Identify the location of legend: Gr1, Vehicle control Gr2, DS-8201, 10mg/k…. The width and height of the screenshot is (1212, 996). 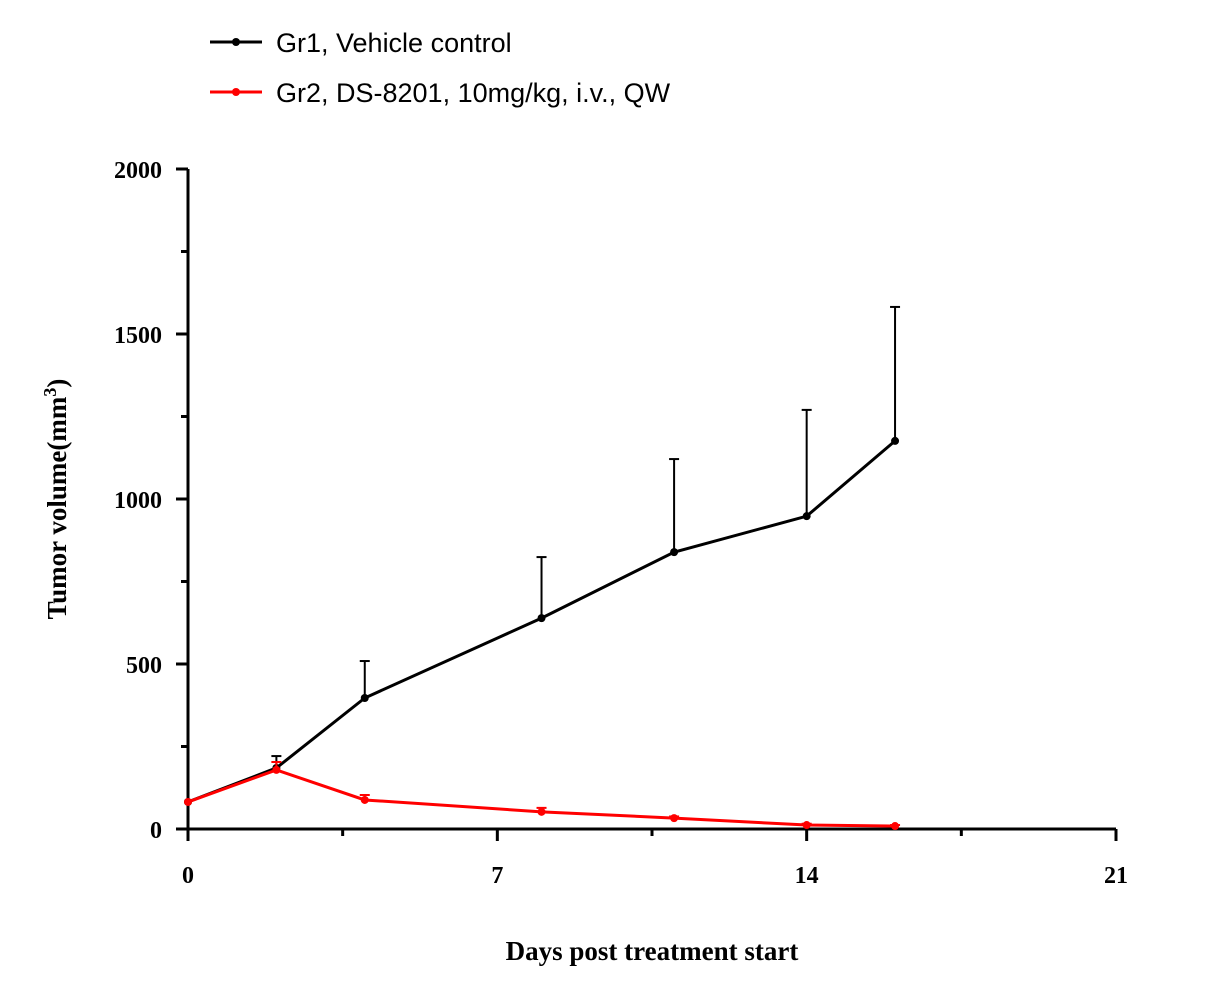
(440, 68).